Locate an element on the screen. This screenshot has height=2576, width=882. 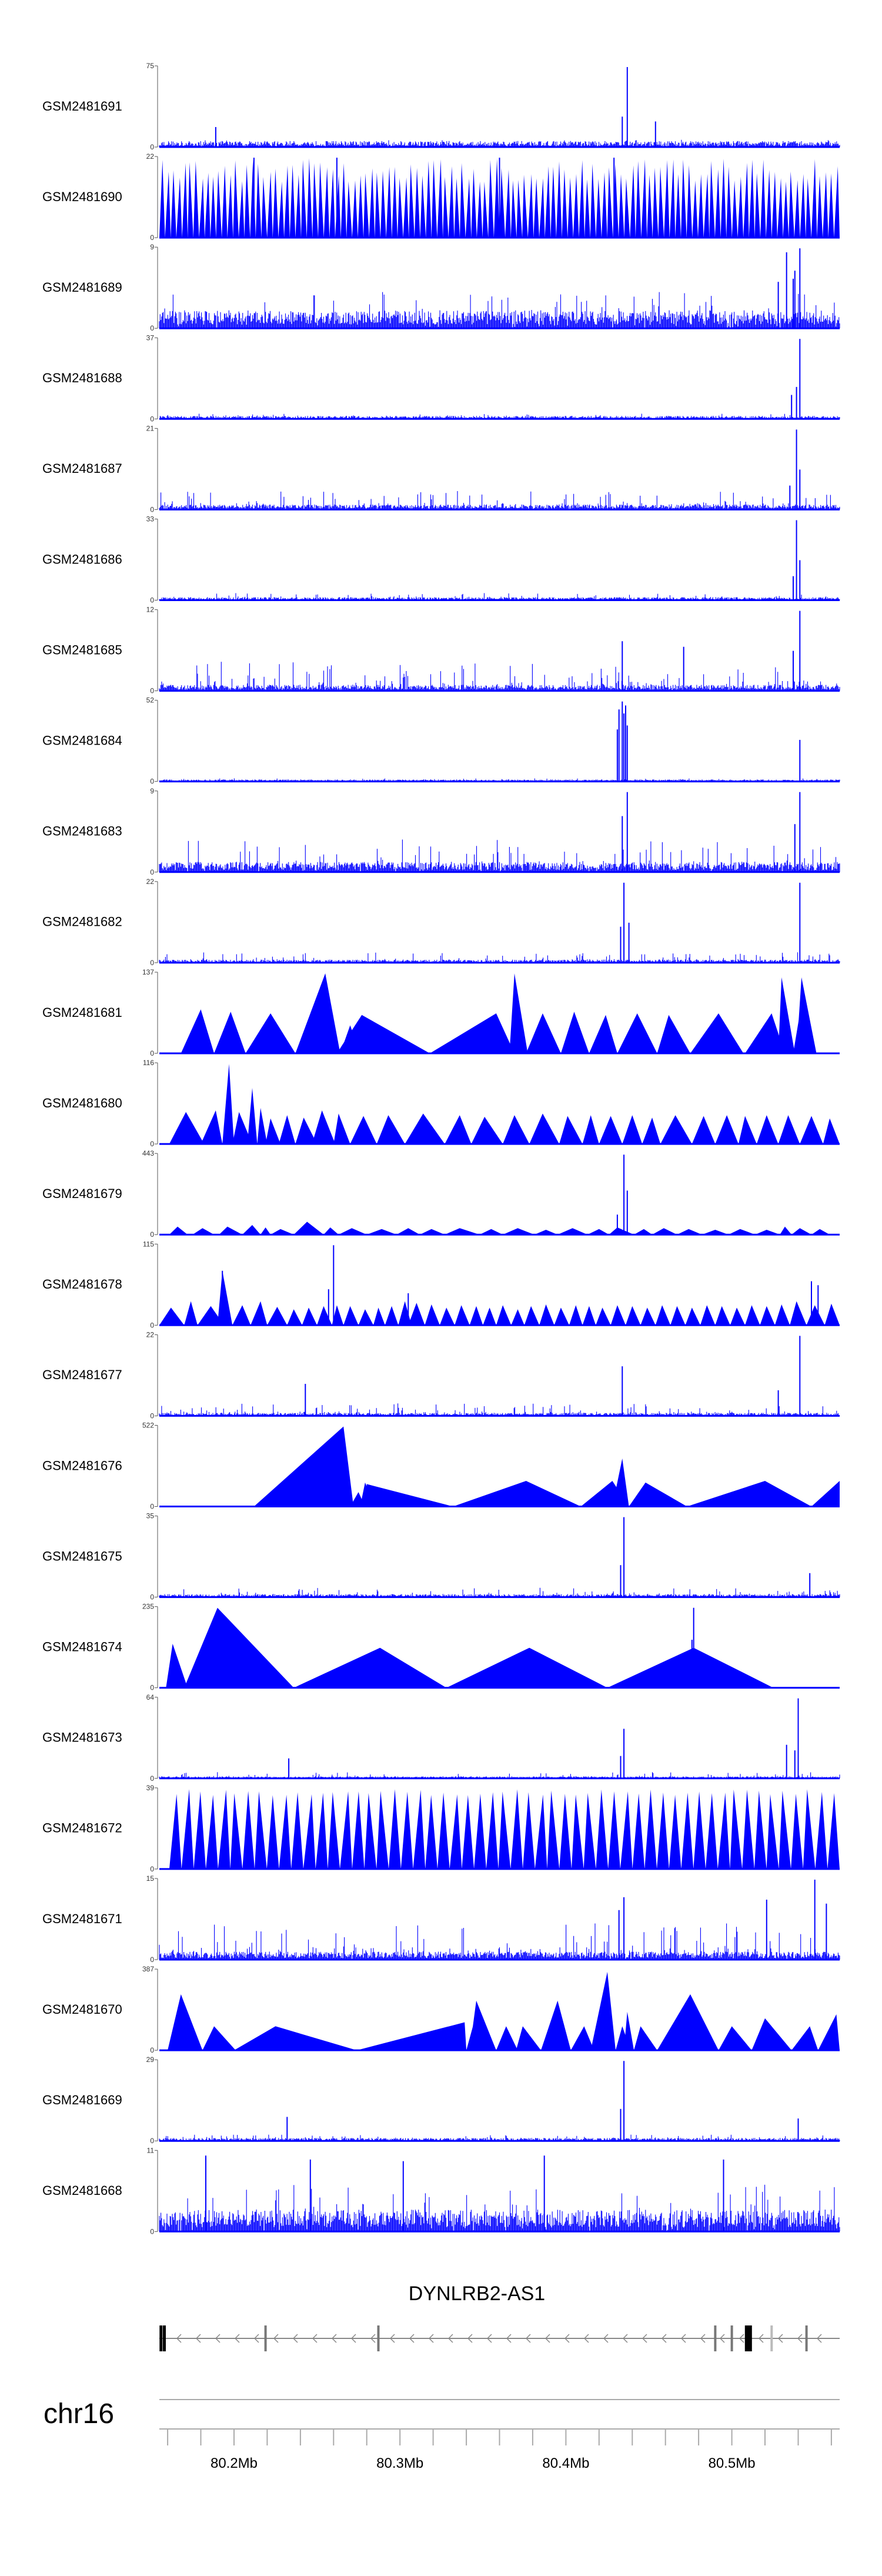
track-GSM2481691: GSM2481691 75 0 is located at coordinates (441, 106).